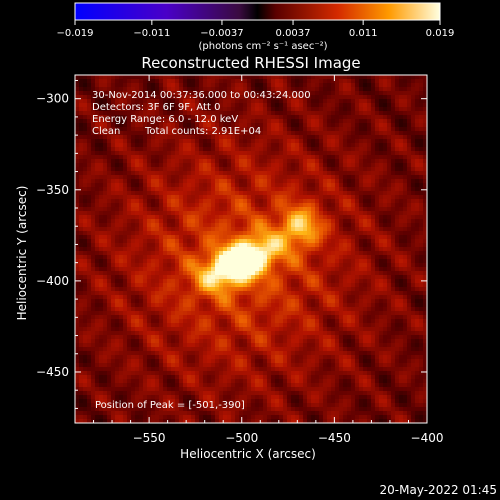 The image size is (500, 500). What do you see at coordinates (52, 372) in the screenshot?
I see `y-tick-label: −450` at bounding box center [52, 372].